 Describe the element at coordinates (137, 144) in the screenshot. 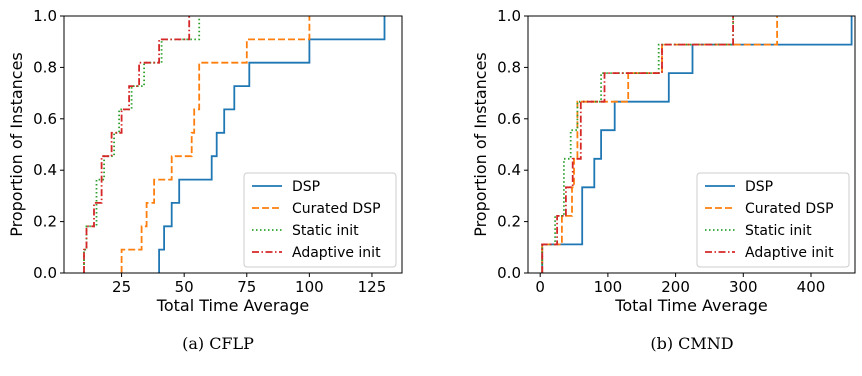

I see `series-line-adaptive-init` at that location.